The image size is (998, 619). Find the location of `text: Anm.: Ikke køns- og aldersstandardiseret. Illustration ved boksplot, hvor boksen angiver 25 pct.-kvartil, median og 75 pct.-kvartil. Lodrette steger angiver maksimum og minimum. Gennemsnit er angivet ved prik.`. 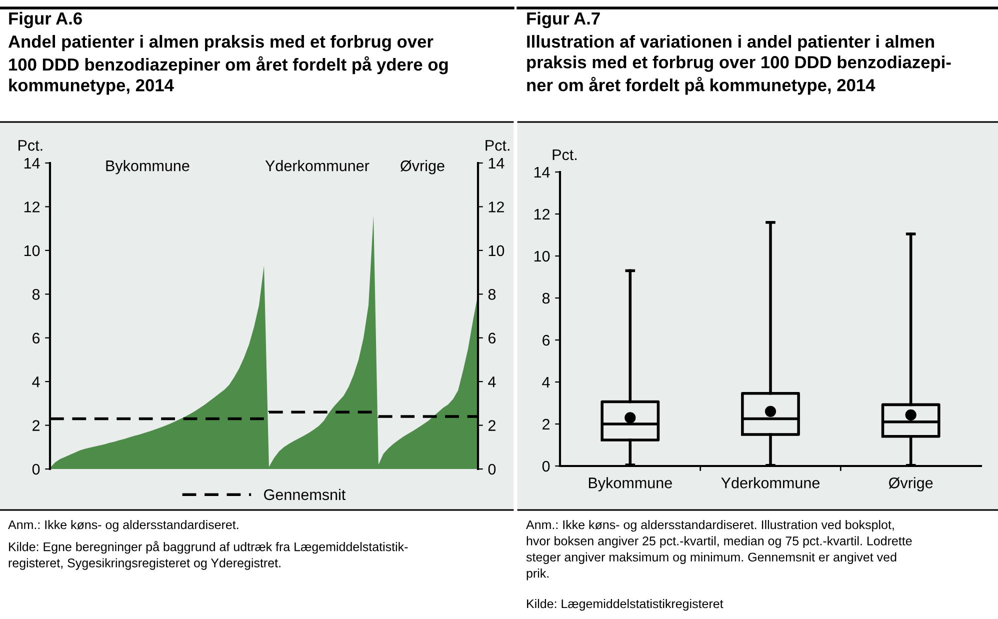

text: Anm.: Ikke køns- og aldersstandardiseret. Illustration ved boksplot, hvor boksen angiver 25 pct.-kvartil, median og 75 pct.-kvartil. Lodrette steger angiver maksimum og minimum. Gennemsnit er angivet ved prik. is located at coordinates (719, 550).